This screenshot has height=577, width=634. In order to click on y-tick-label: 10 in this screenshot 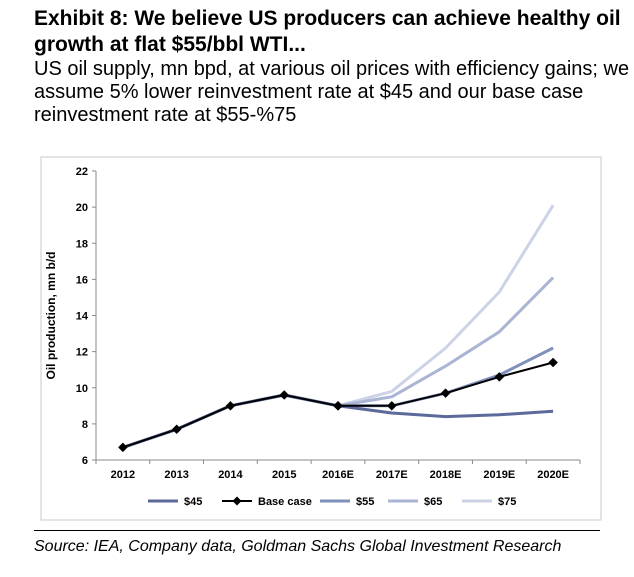, I will do `click(82, 389)`.